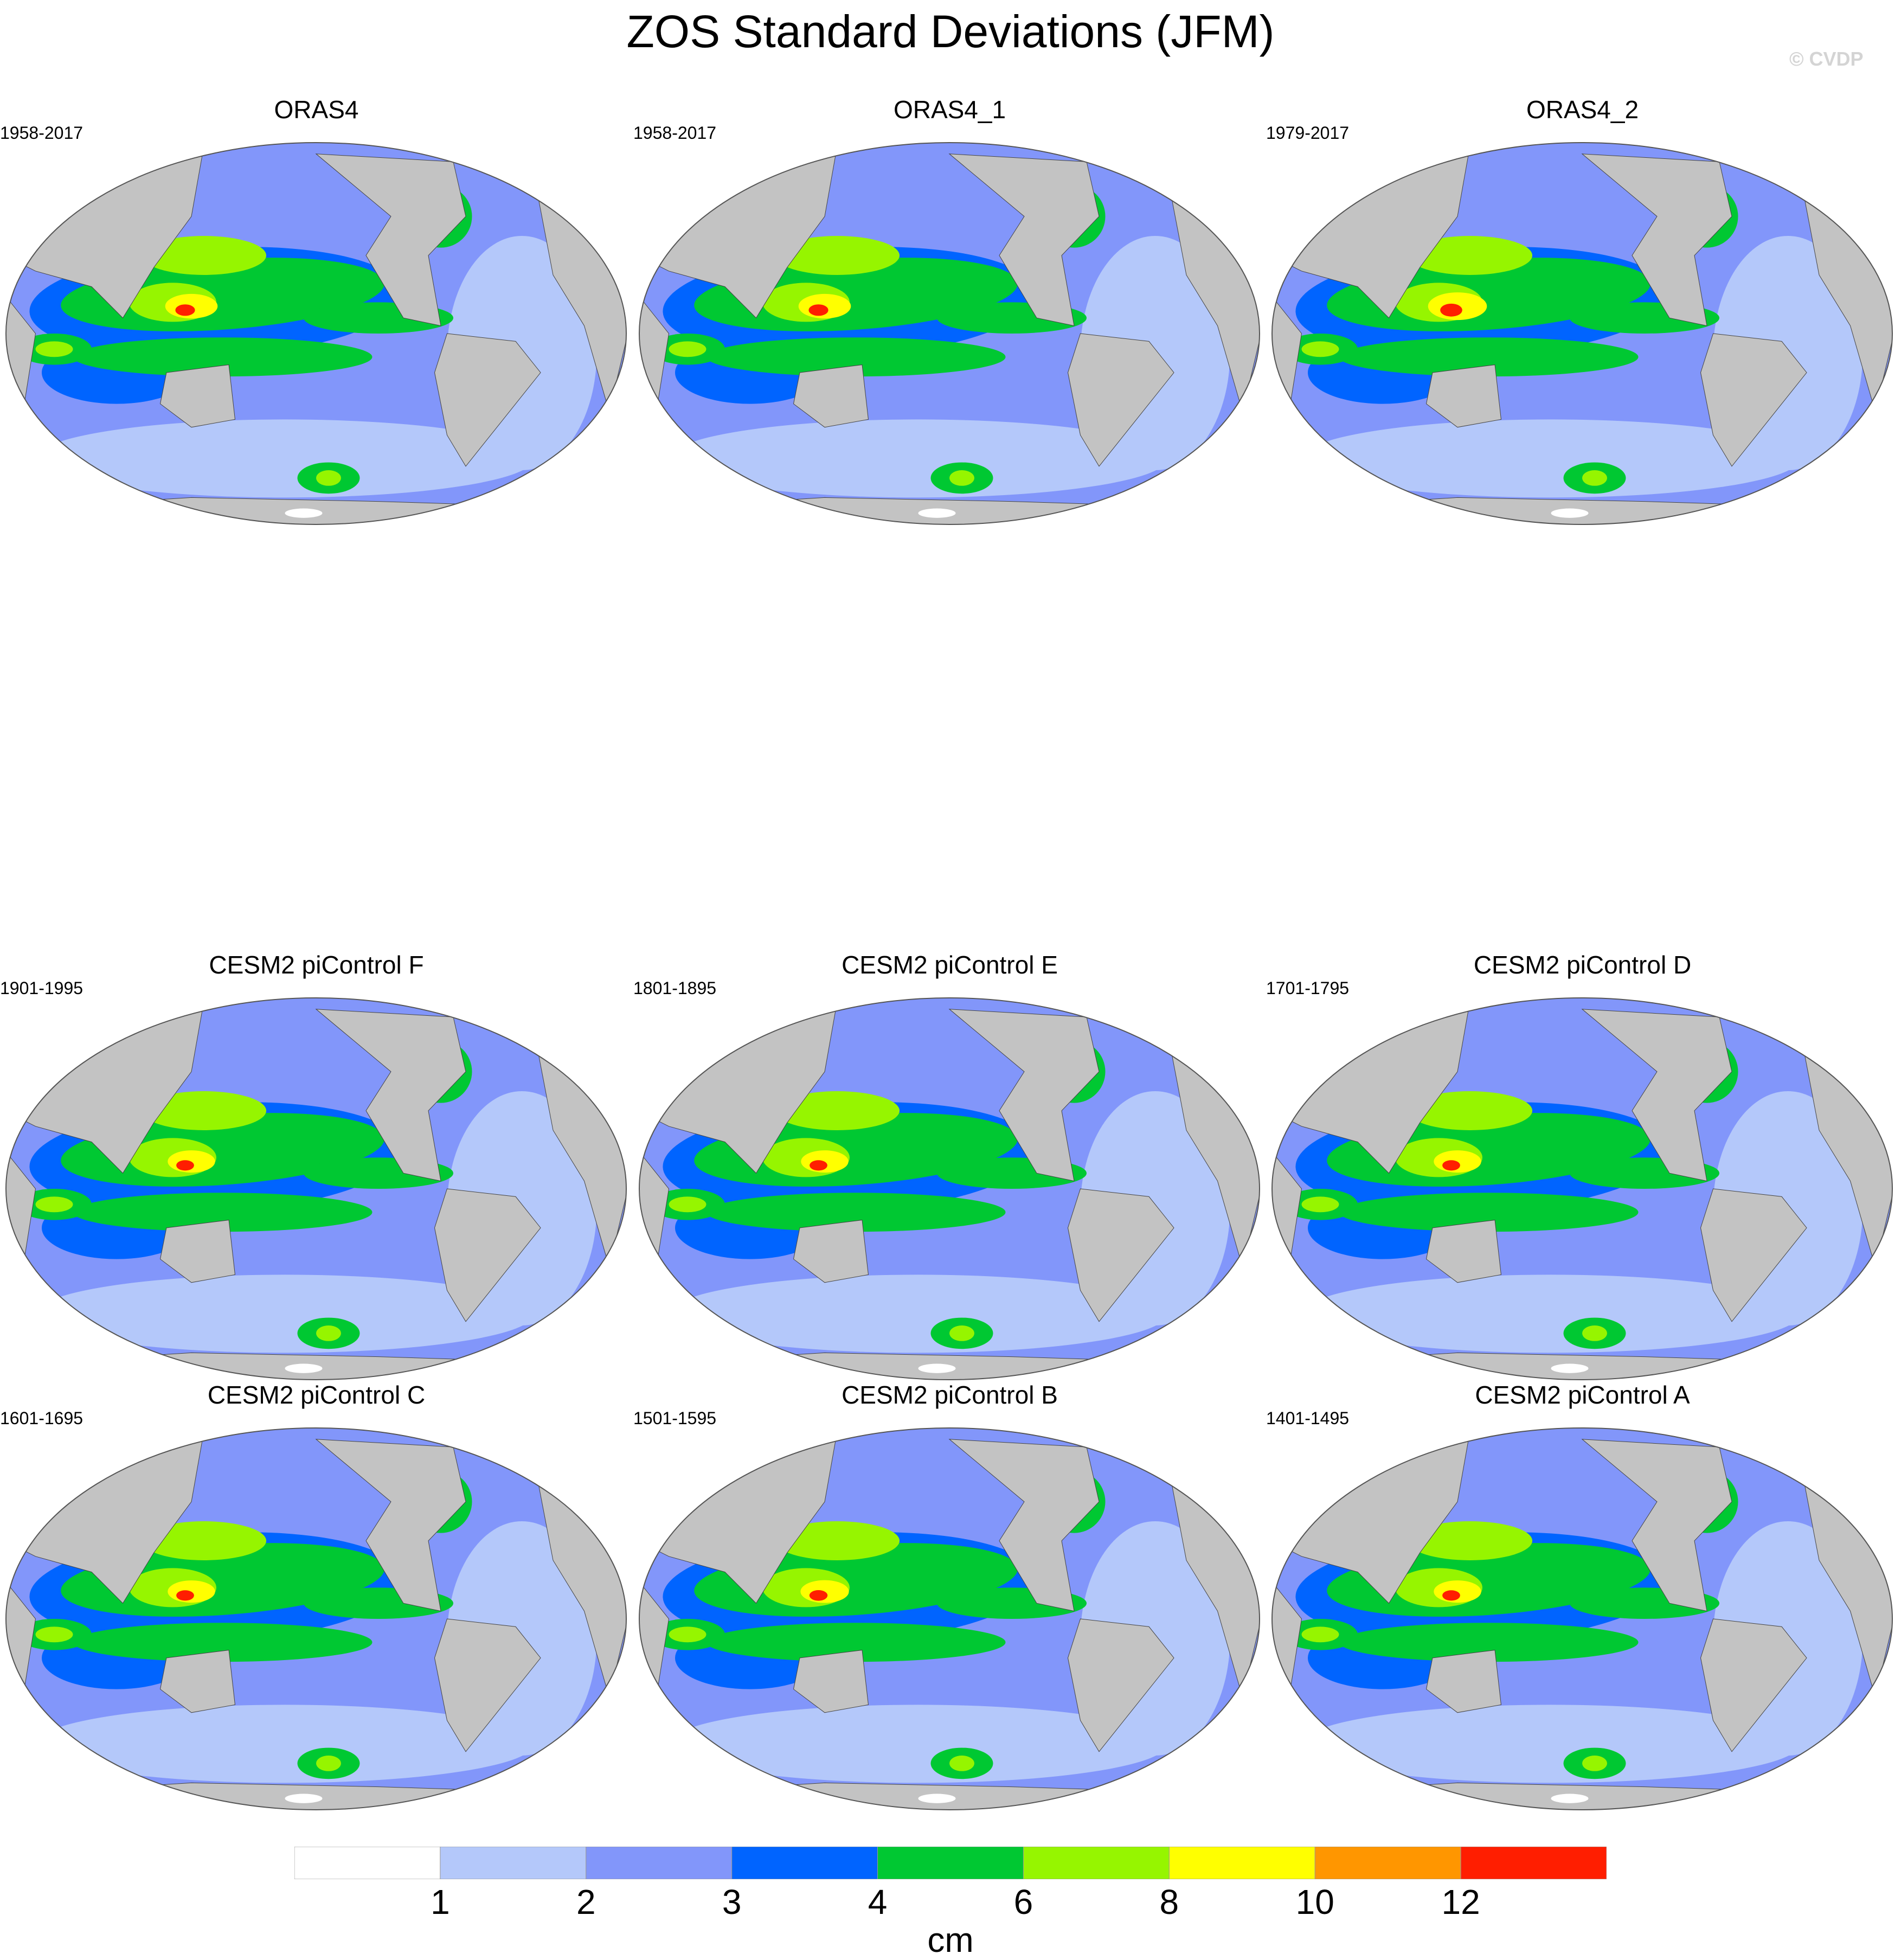  Describe the element at coordinates (1582, 109) in the screenshot. I see `panel-title: ORAS4_2` at that location.